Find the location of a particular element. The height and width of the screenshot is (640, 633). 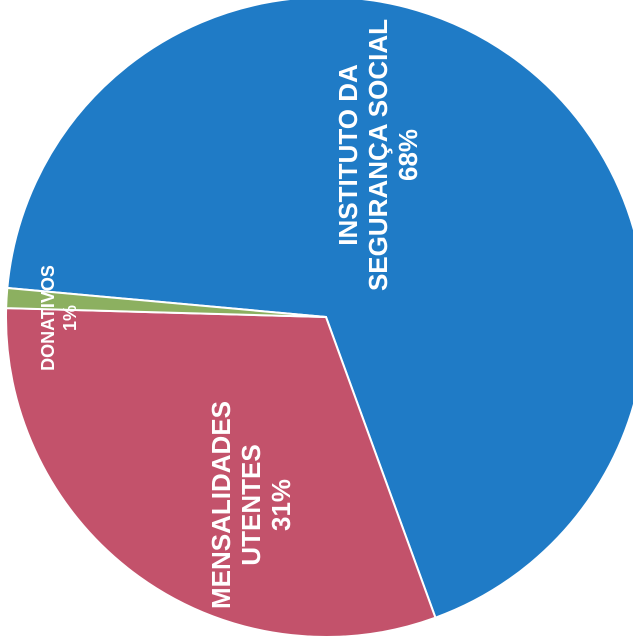

pie-label-text: MENSALIDADES is located at coordinates (221, 505).